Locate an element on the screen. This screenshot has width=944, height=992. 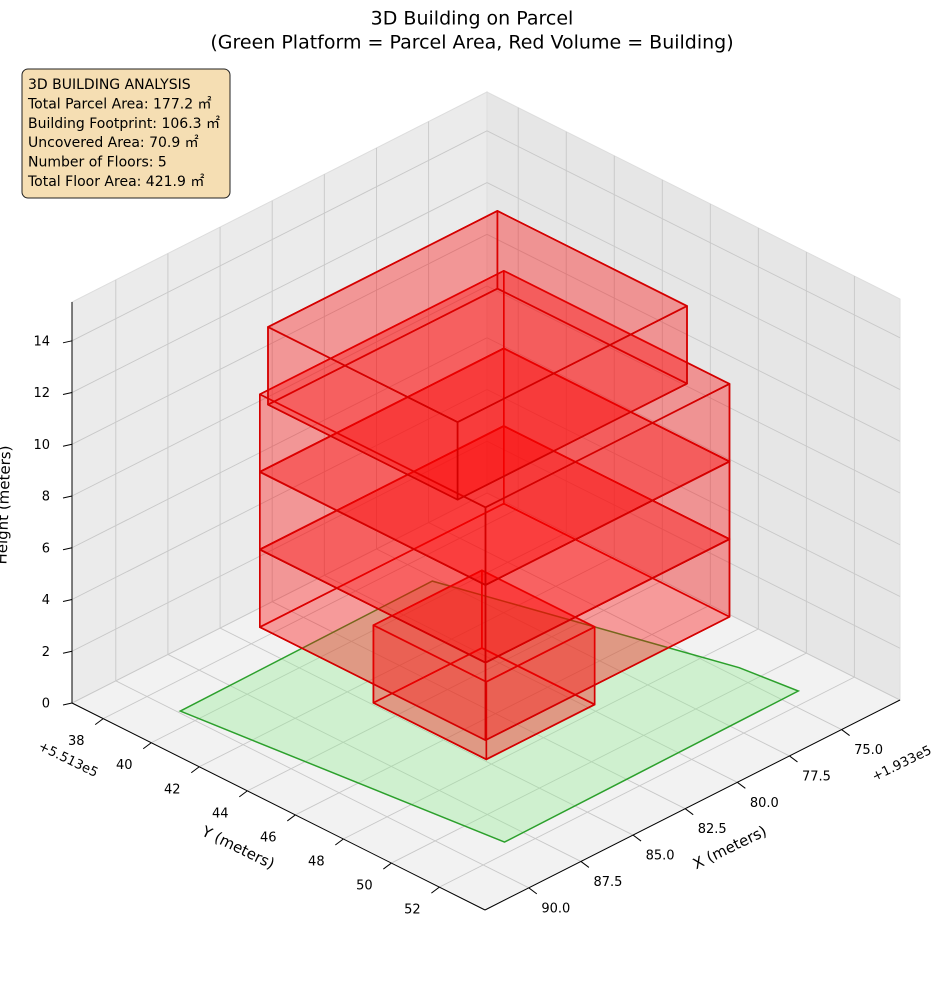
x-tick-label: 90.0 is located at coordinates (555, 908).